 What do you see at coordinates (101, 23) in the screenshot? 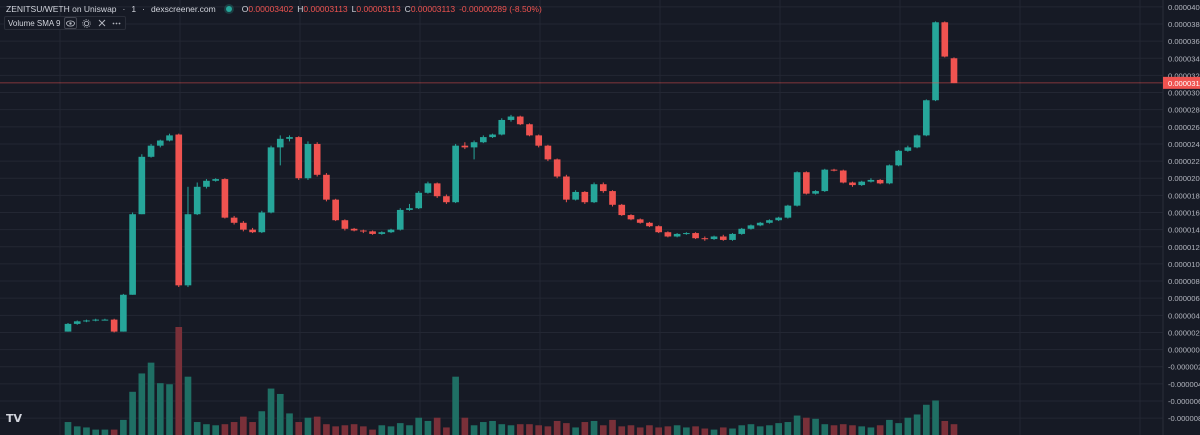
I see `close-icon` at bounding box center [101, 23].